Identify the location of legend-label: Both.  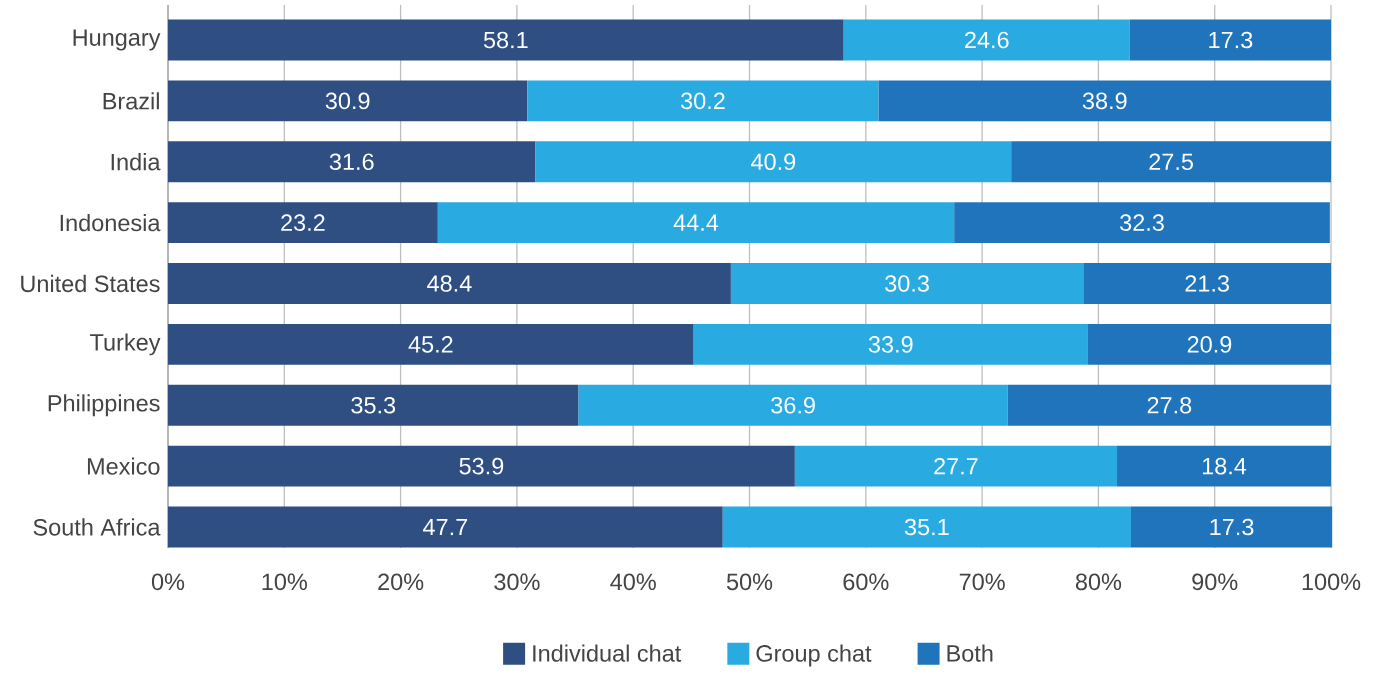
(970, 653).